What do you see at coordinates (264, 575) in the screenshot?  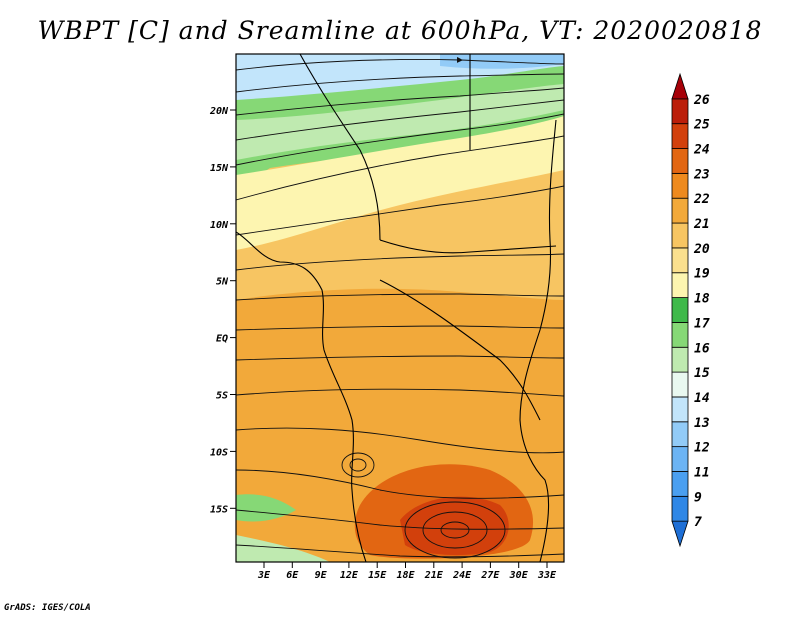 I see `lon-label: 3E` at bounding box center [264, 575].